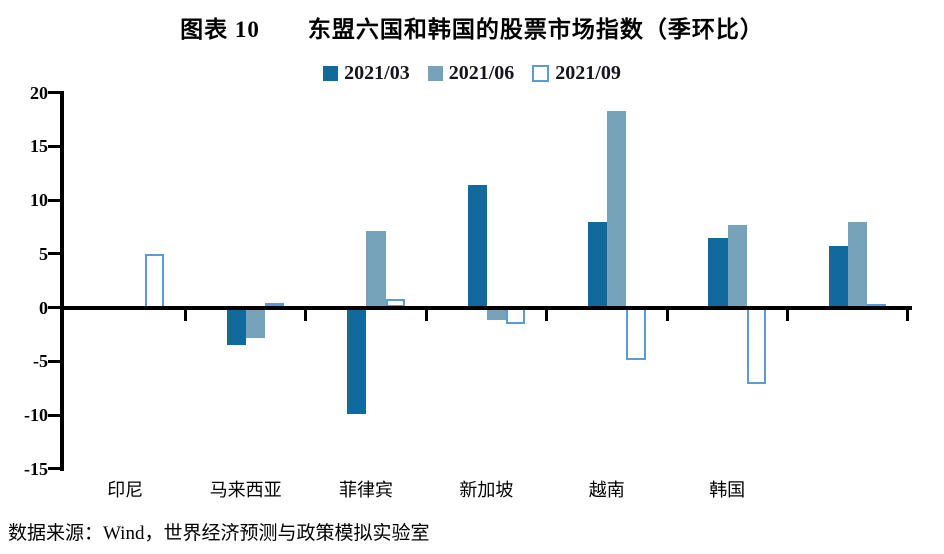 The image size is (944, 554). Describe the element at coordinates (588, 73) in the screenshot. I see `legend-label-2021-09: 2021/09` at that location.